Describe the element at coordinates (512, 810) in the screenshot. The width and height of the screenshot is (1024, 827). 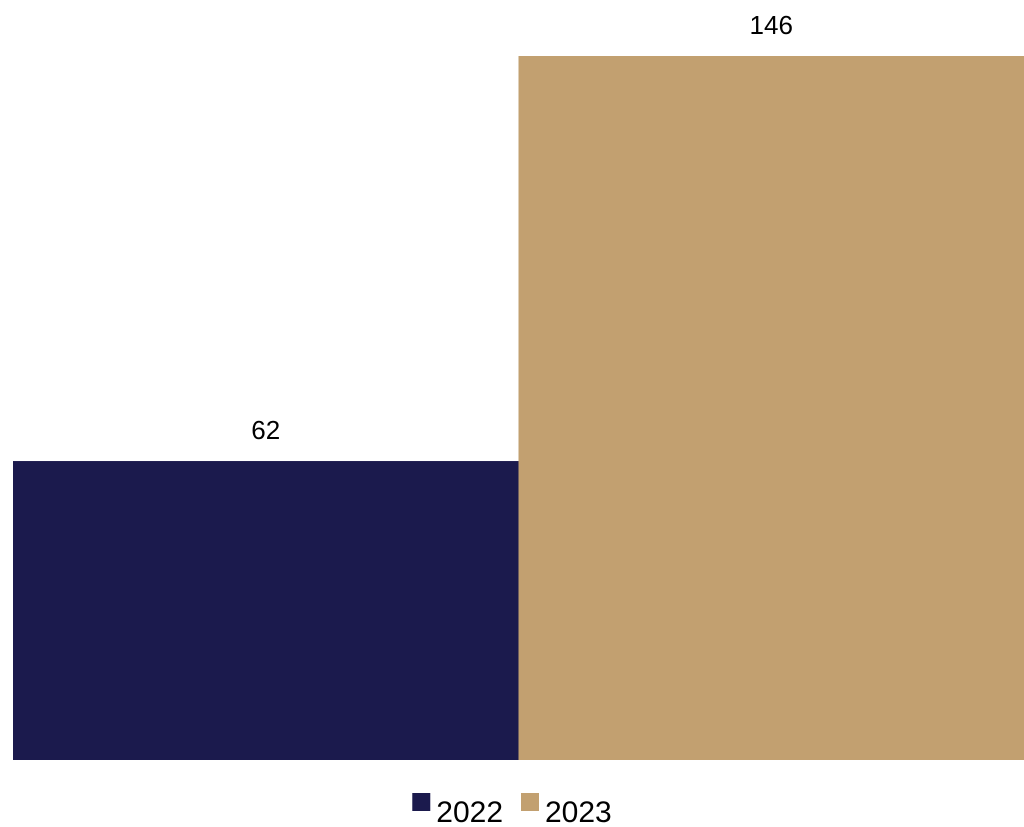
I see `legend: 2022 2023` at that location.